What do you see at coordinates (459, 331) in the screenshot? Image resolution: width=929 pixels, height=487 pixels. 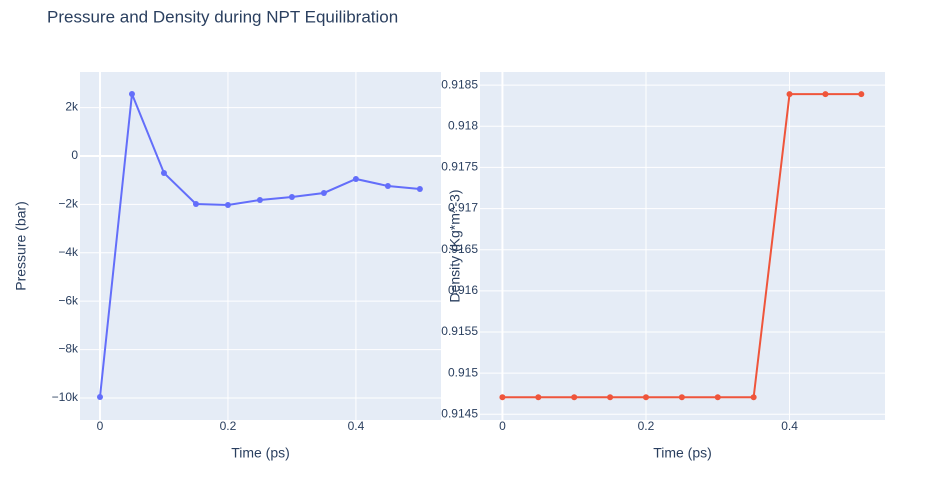 I see `y-tick-label: 0.9155` at bounding box center [459, 331].